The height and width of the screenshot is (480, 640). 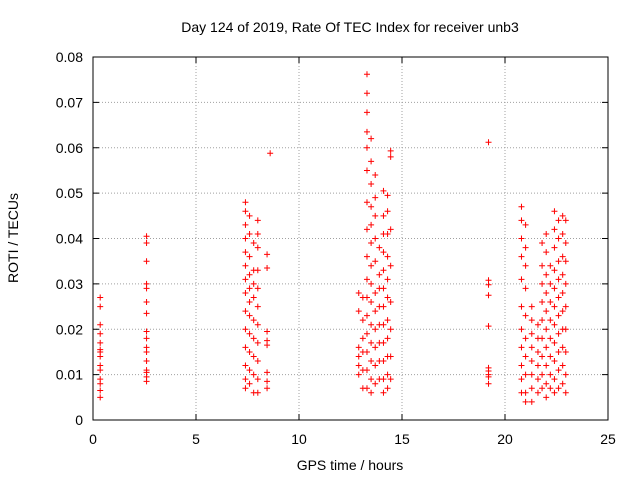 What do you see at coordinates (93, 439) in the screenshot?
I see `x-tick-label: 0` at bounding box center [93, 439].